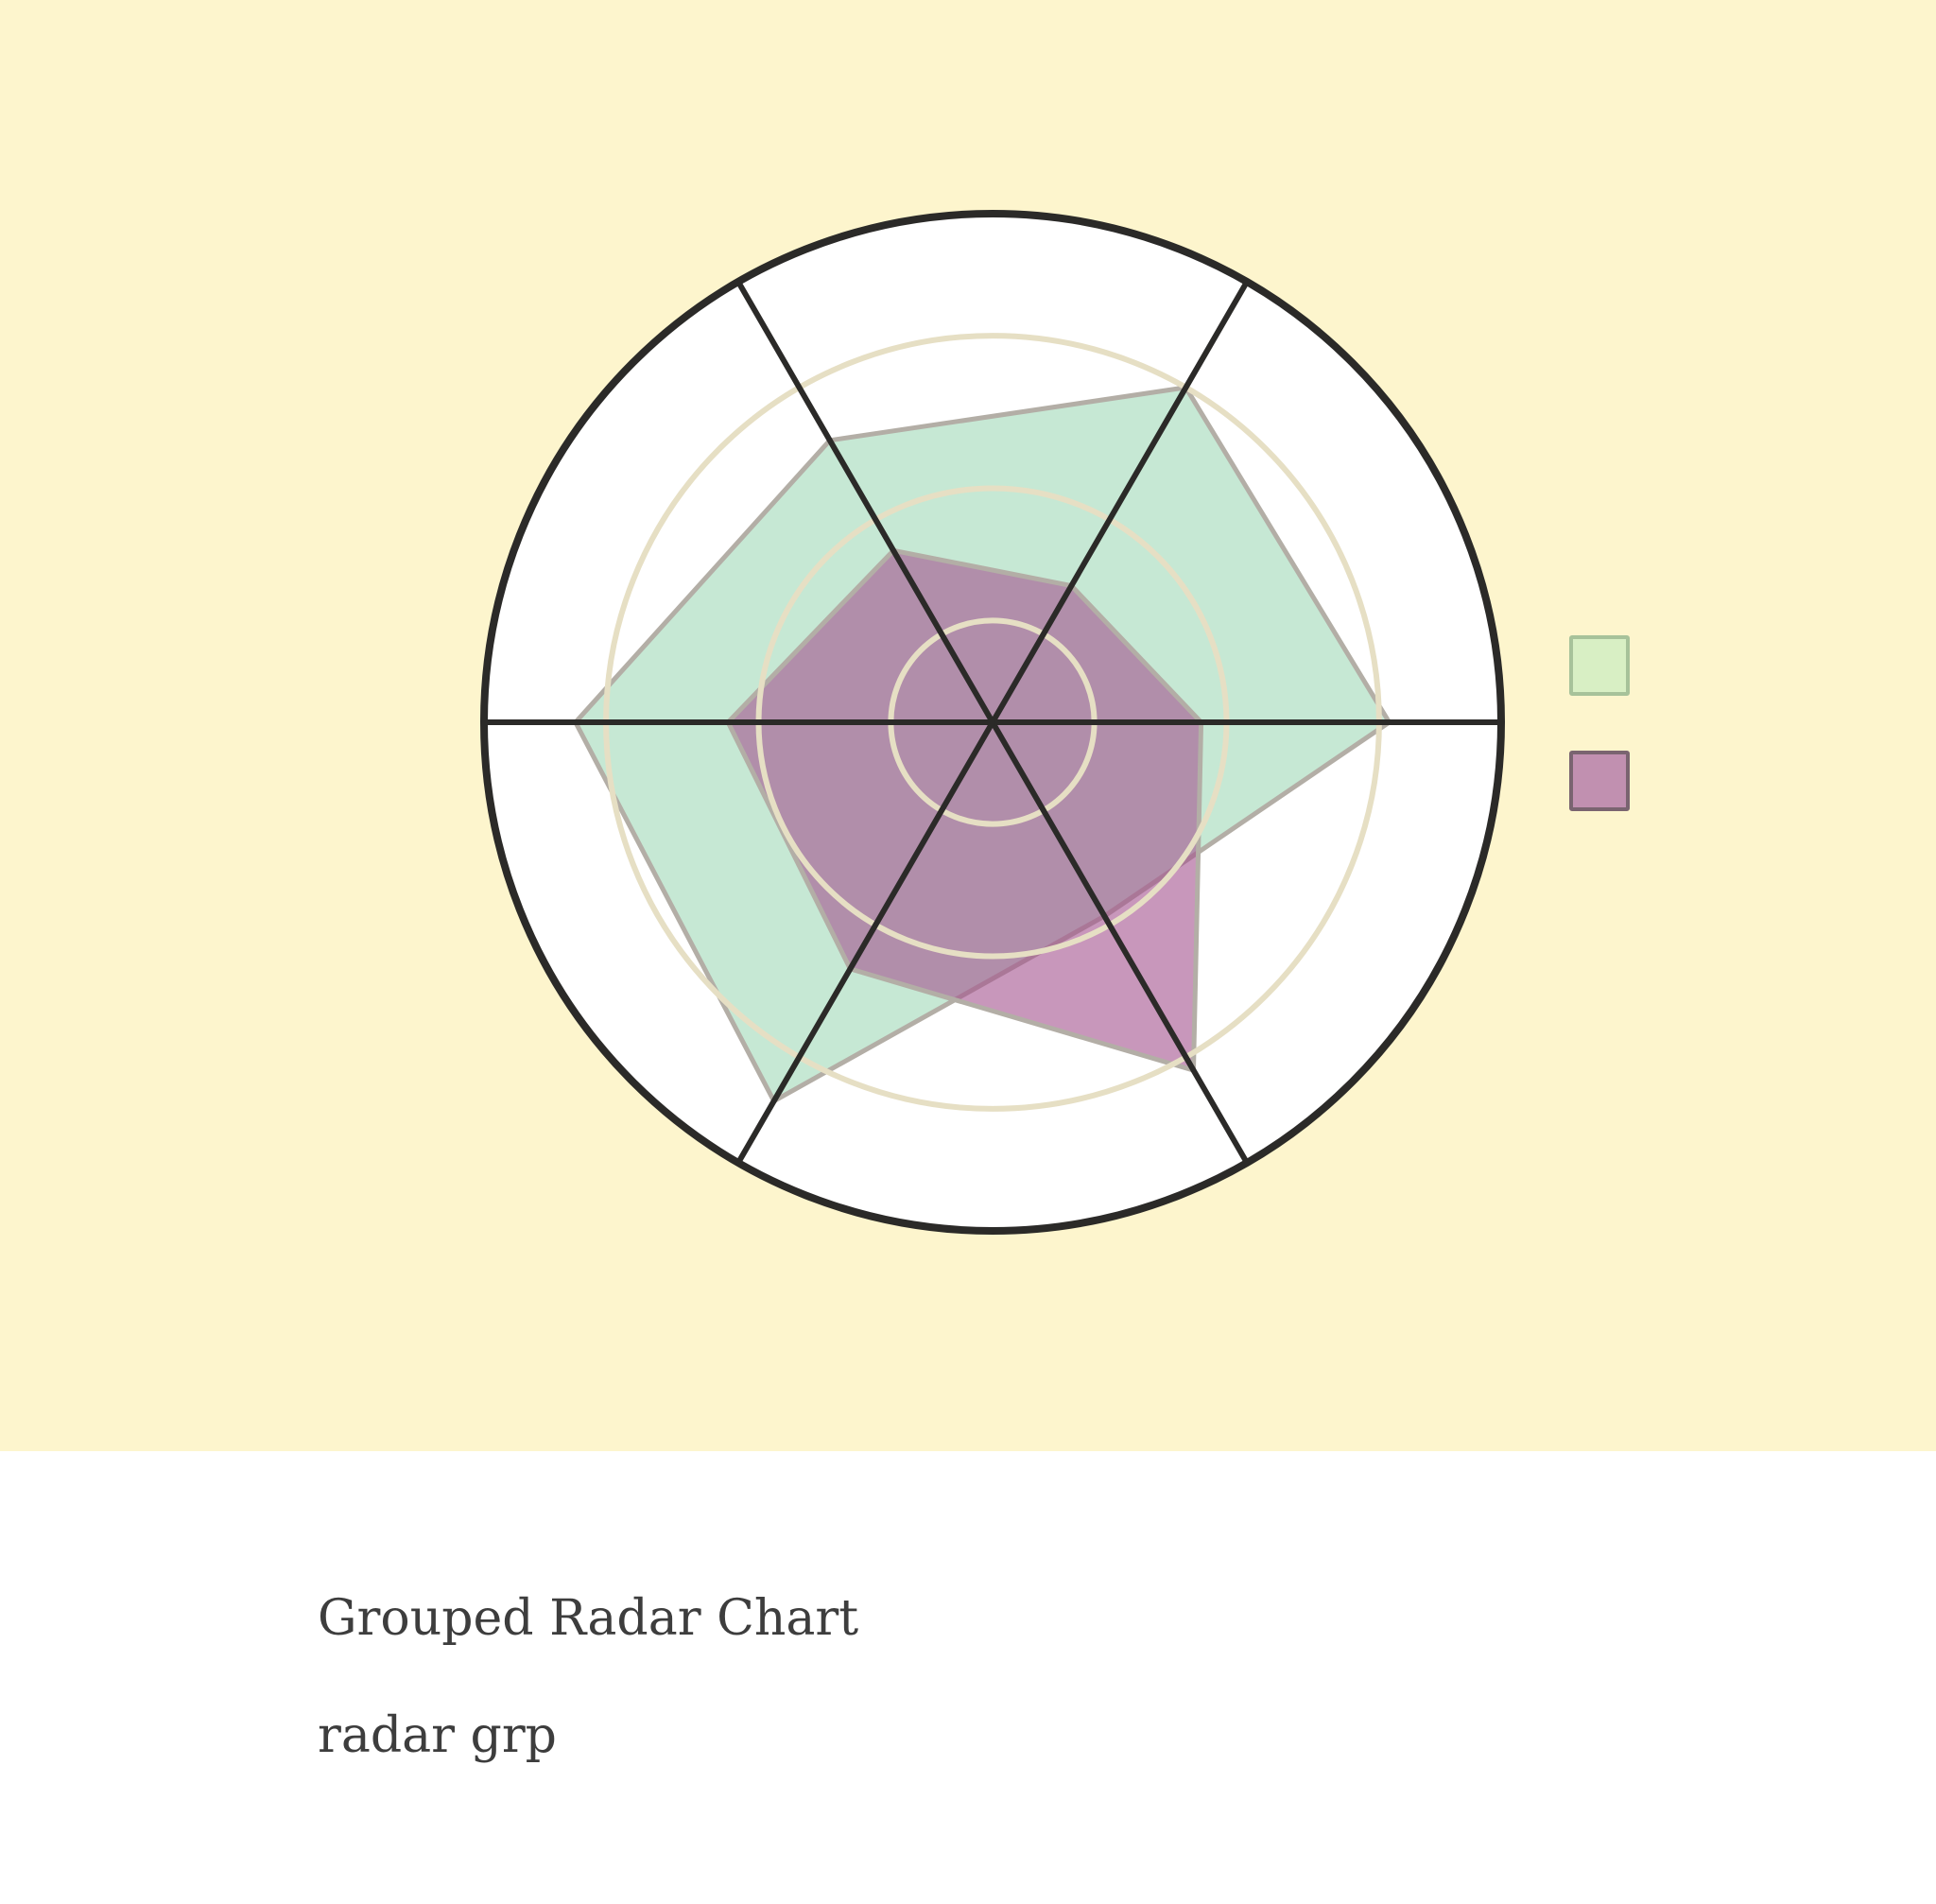 This screenshot has height=1904, width=1936. I want to click on chart-subtitle: radar grp, so click(437, 1736).